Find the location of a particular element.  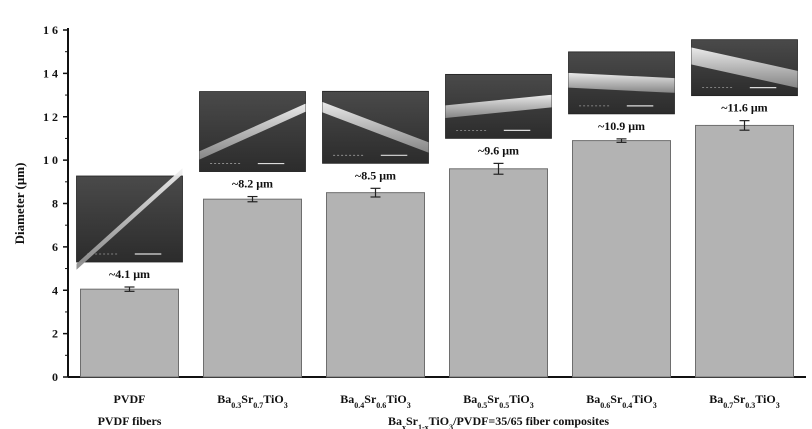

category-label-3: Ba0.4Sr0.6TiO3 is located at coordinates (375, 401).